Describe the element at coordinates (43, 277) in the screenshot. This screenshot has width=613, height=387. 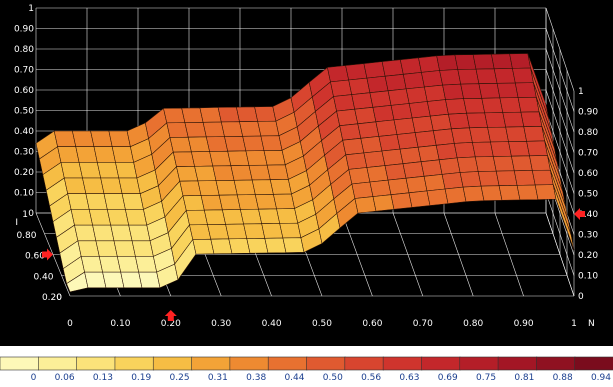
I see `i-axis-tick-label: 0.40` at that location.